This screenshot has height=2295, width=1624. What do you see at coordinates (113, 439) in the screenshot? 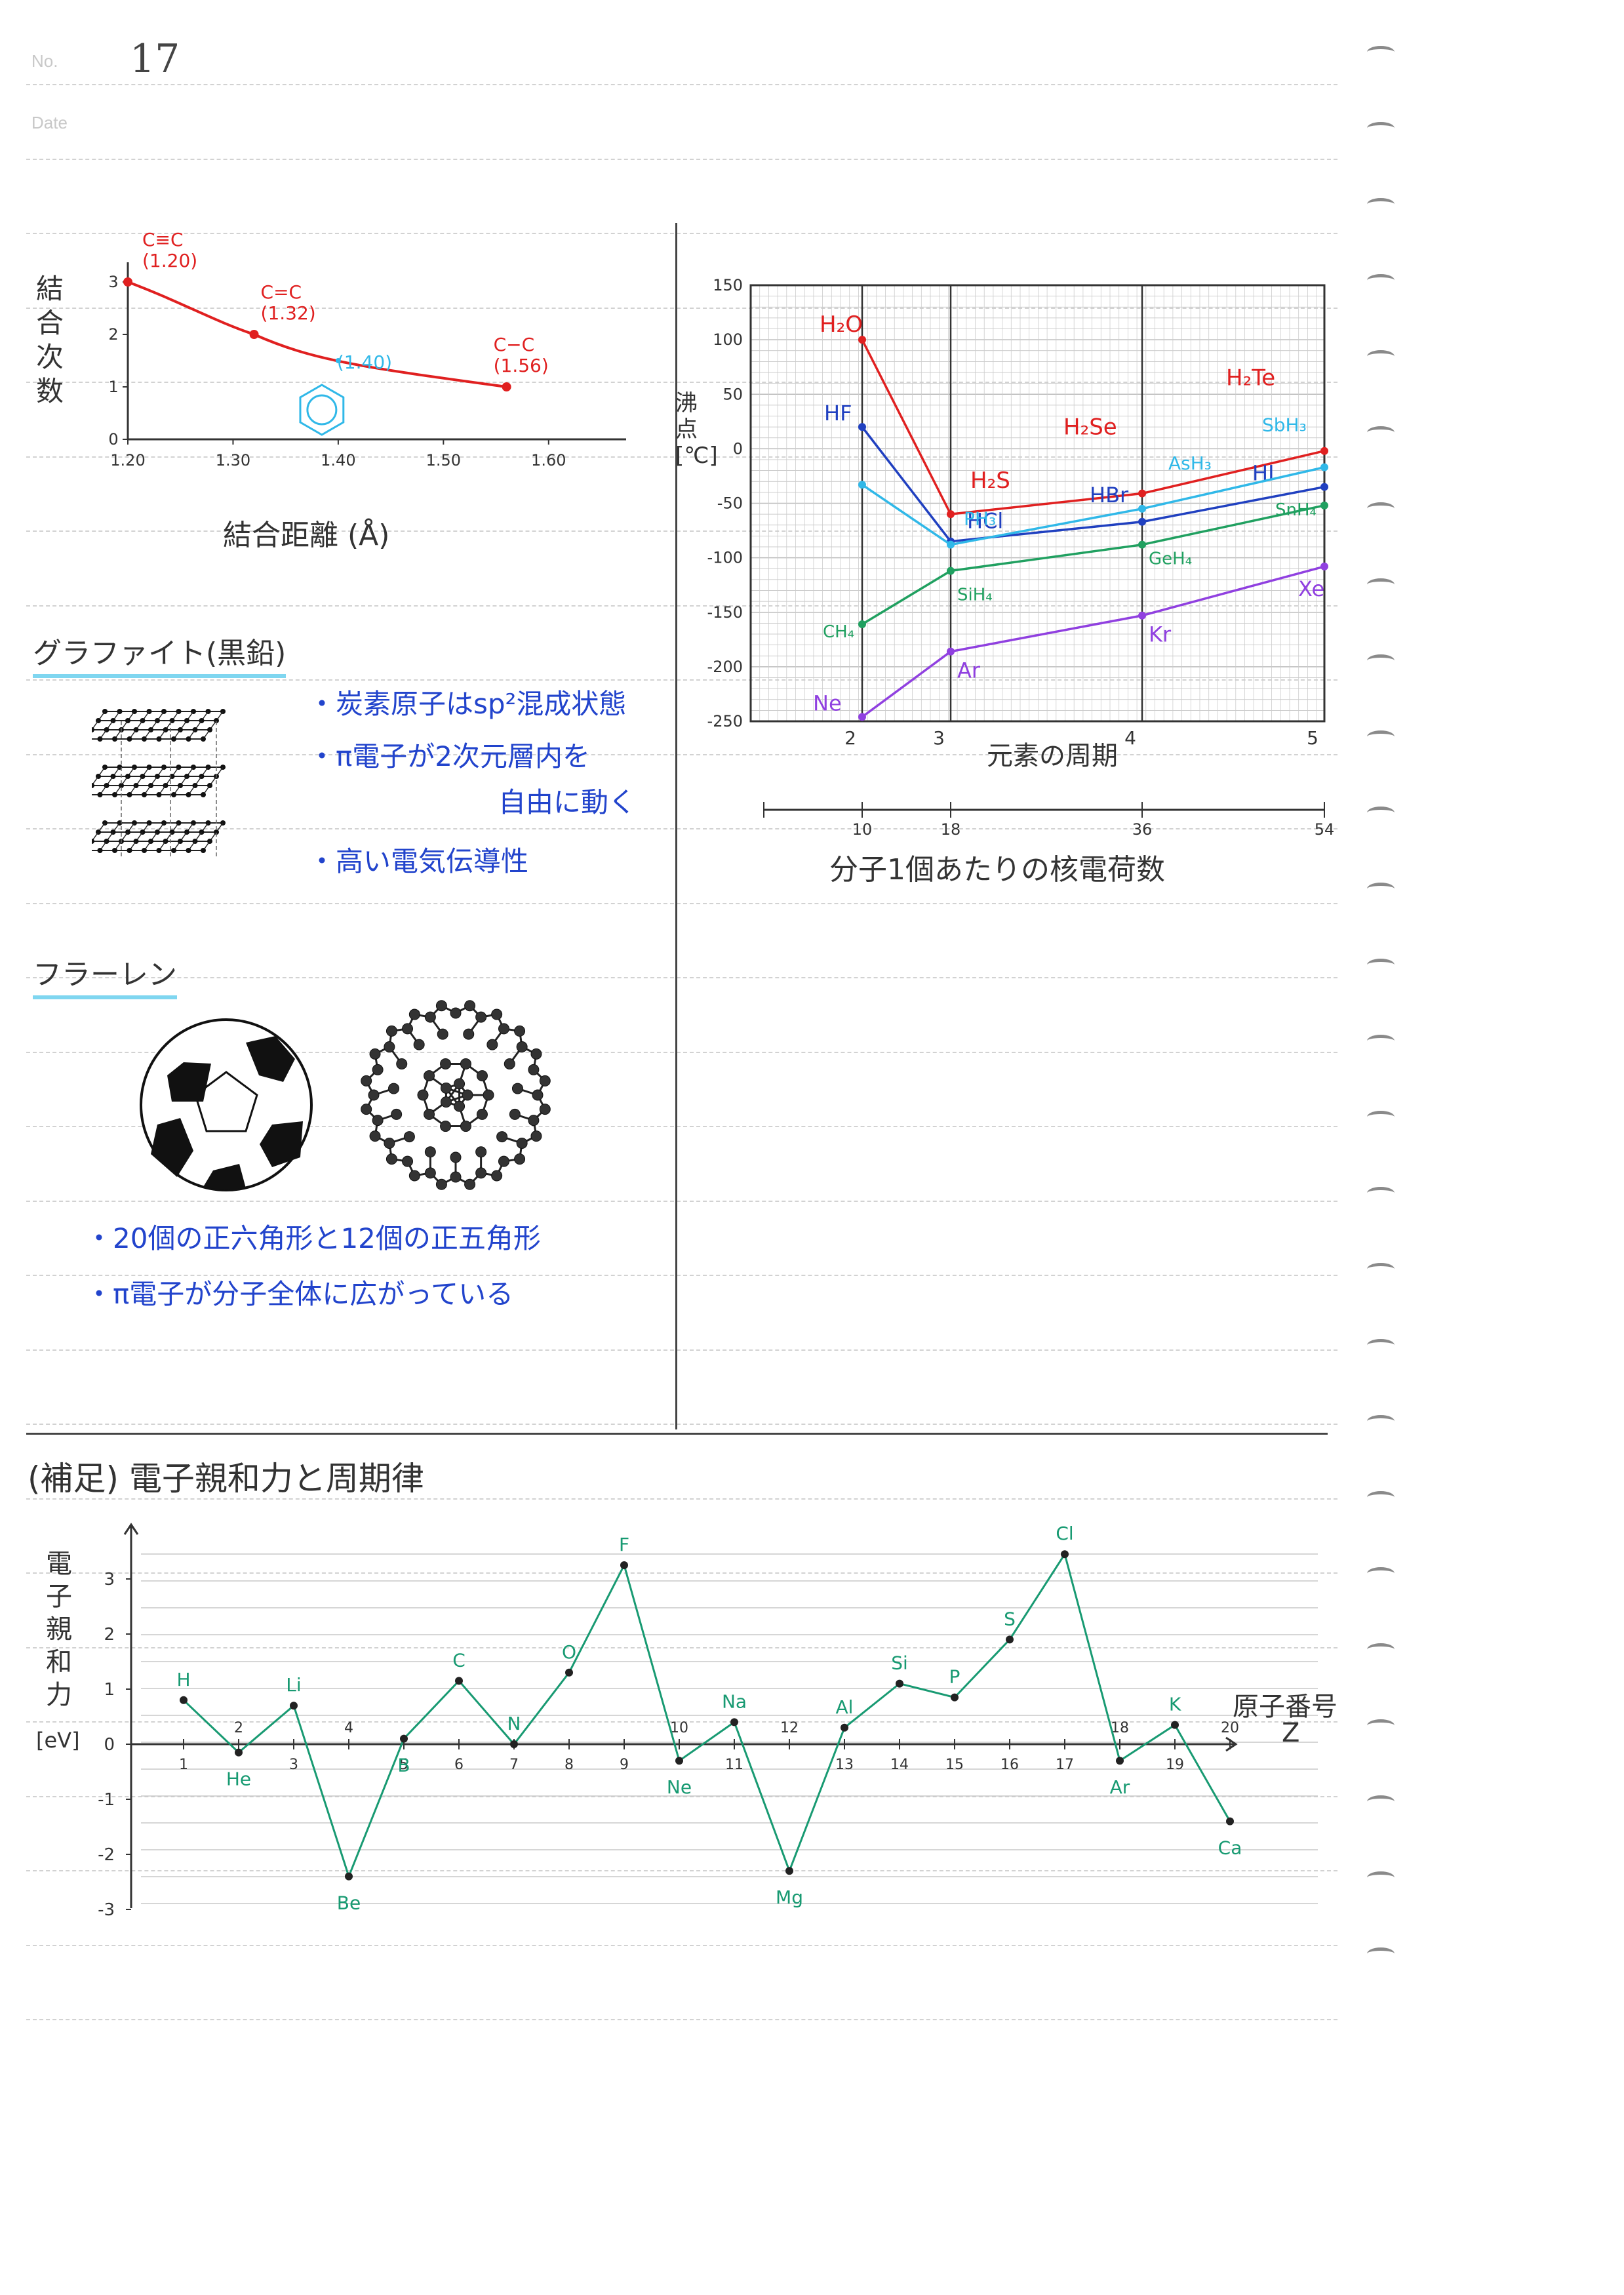
I see `bond-y-tick-label: 0` at bounding box center [113, 439].